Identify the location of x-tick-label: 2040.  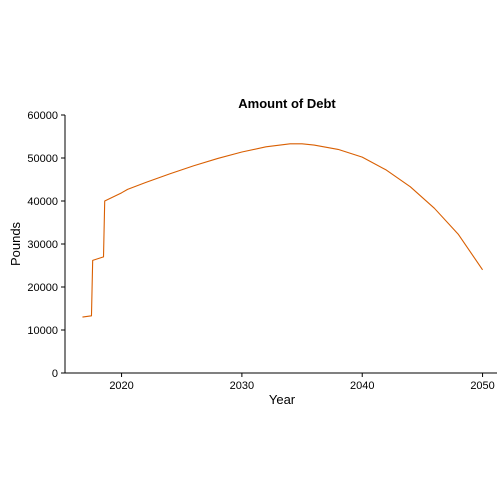
(362, 386).